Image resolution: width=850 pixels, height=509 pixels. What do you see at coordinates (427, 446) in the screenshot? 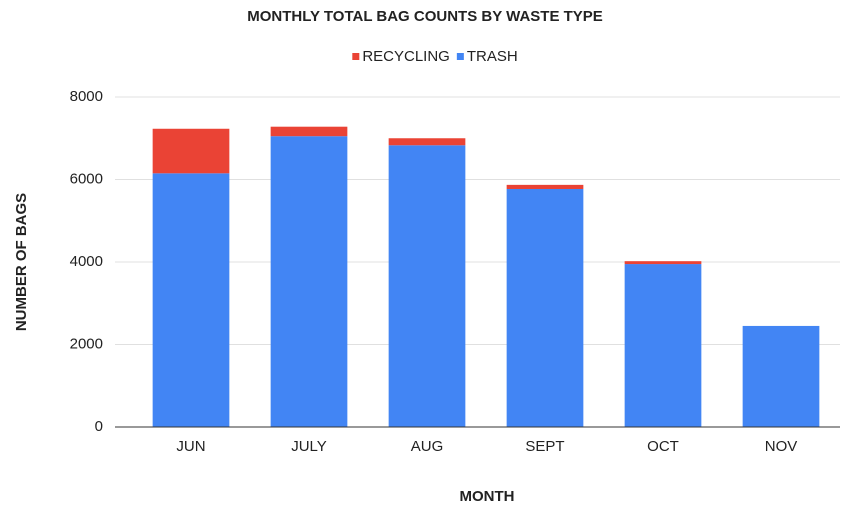
I see `x-tick-label: AUG` at bounding box center [427, 446].